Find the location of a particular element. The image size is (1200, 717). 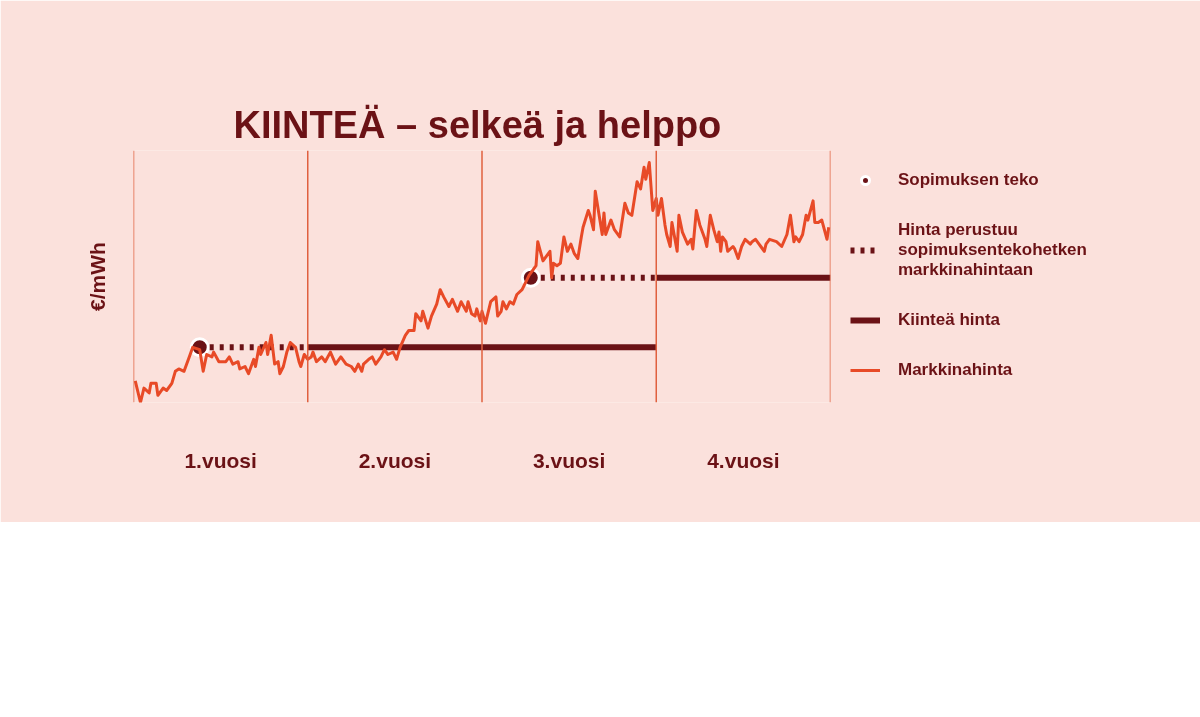

legend-label: Markkinahinta is located at coordinates (955, 370).